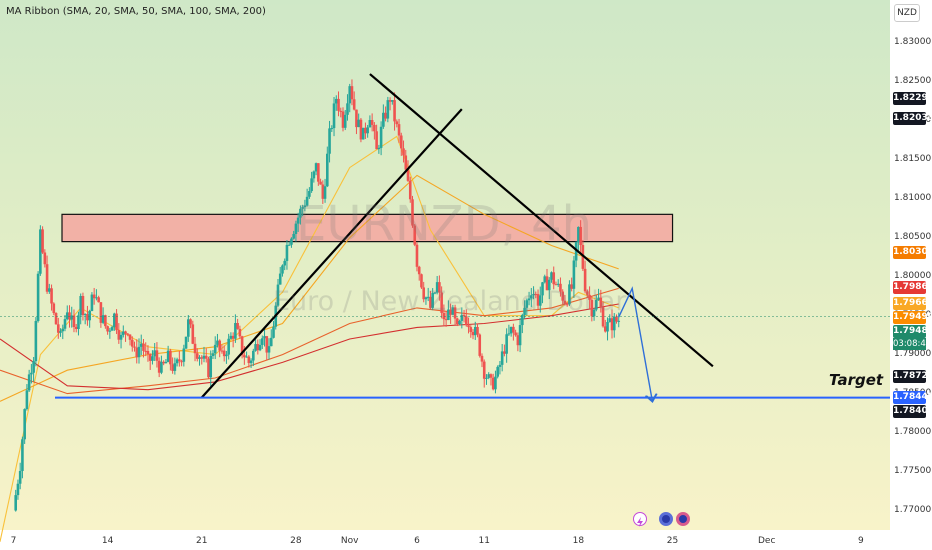  Describe the element at coordinates (417, 541) in the screenshot. I see `time-tick-label: 6` at that location.